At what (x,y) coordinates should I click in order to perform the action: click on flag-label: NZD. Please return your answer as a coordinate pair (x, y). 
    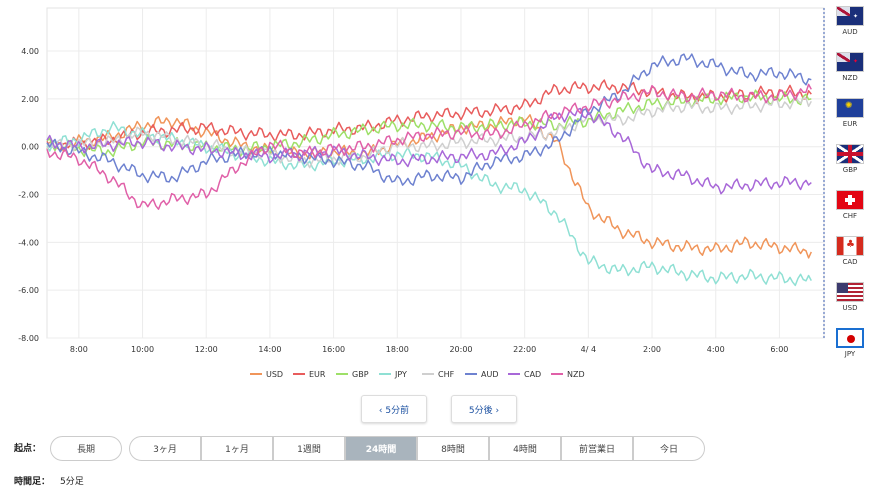
    Looking at the image, I should click on (850, 78).